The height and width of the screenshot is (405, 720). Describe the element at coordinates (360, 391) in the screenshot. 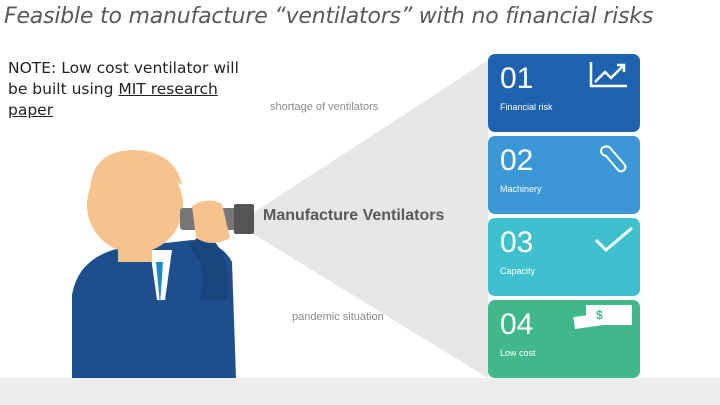

I see `footer-band` at that location.